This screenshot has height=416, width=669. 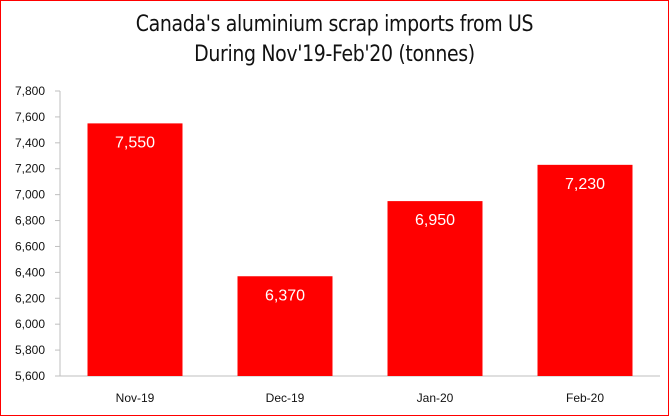 I want to click on y-tick-label: 7,000, so click(x=30, y=195).